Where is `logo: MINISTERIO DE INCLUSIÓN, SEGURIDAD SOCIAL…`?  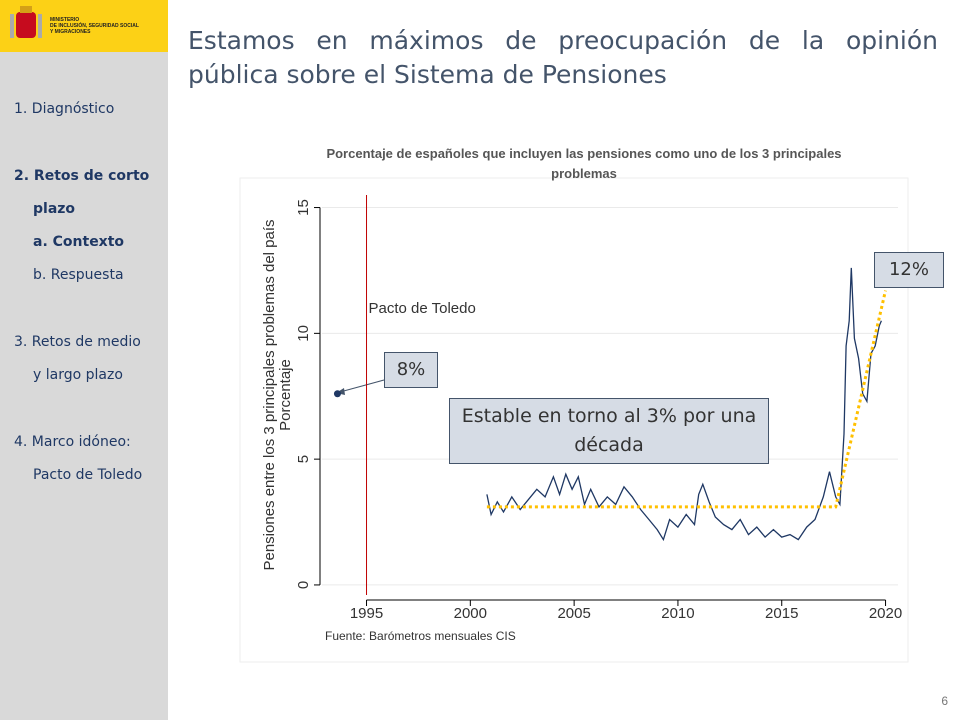
logo: MINISTERIO DE INCLUSIÓN, SEGURIDAD SOCIAL… is located at coordinates (84, 26).